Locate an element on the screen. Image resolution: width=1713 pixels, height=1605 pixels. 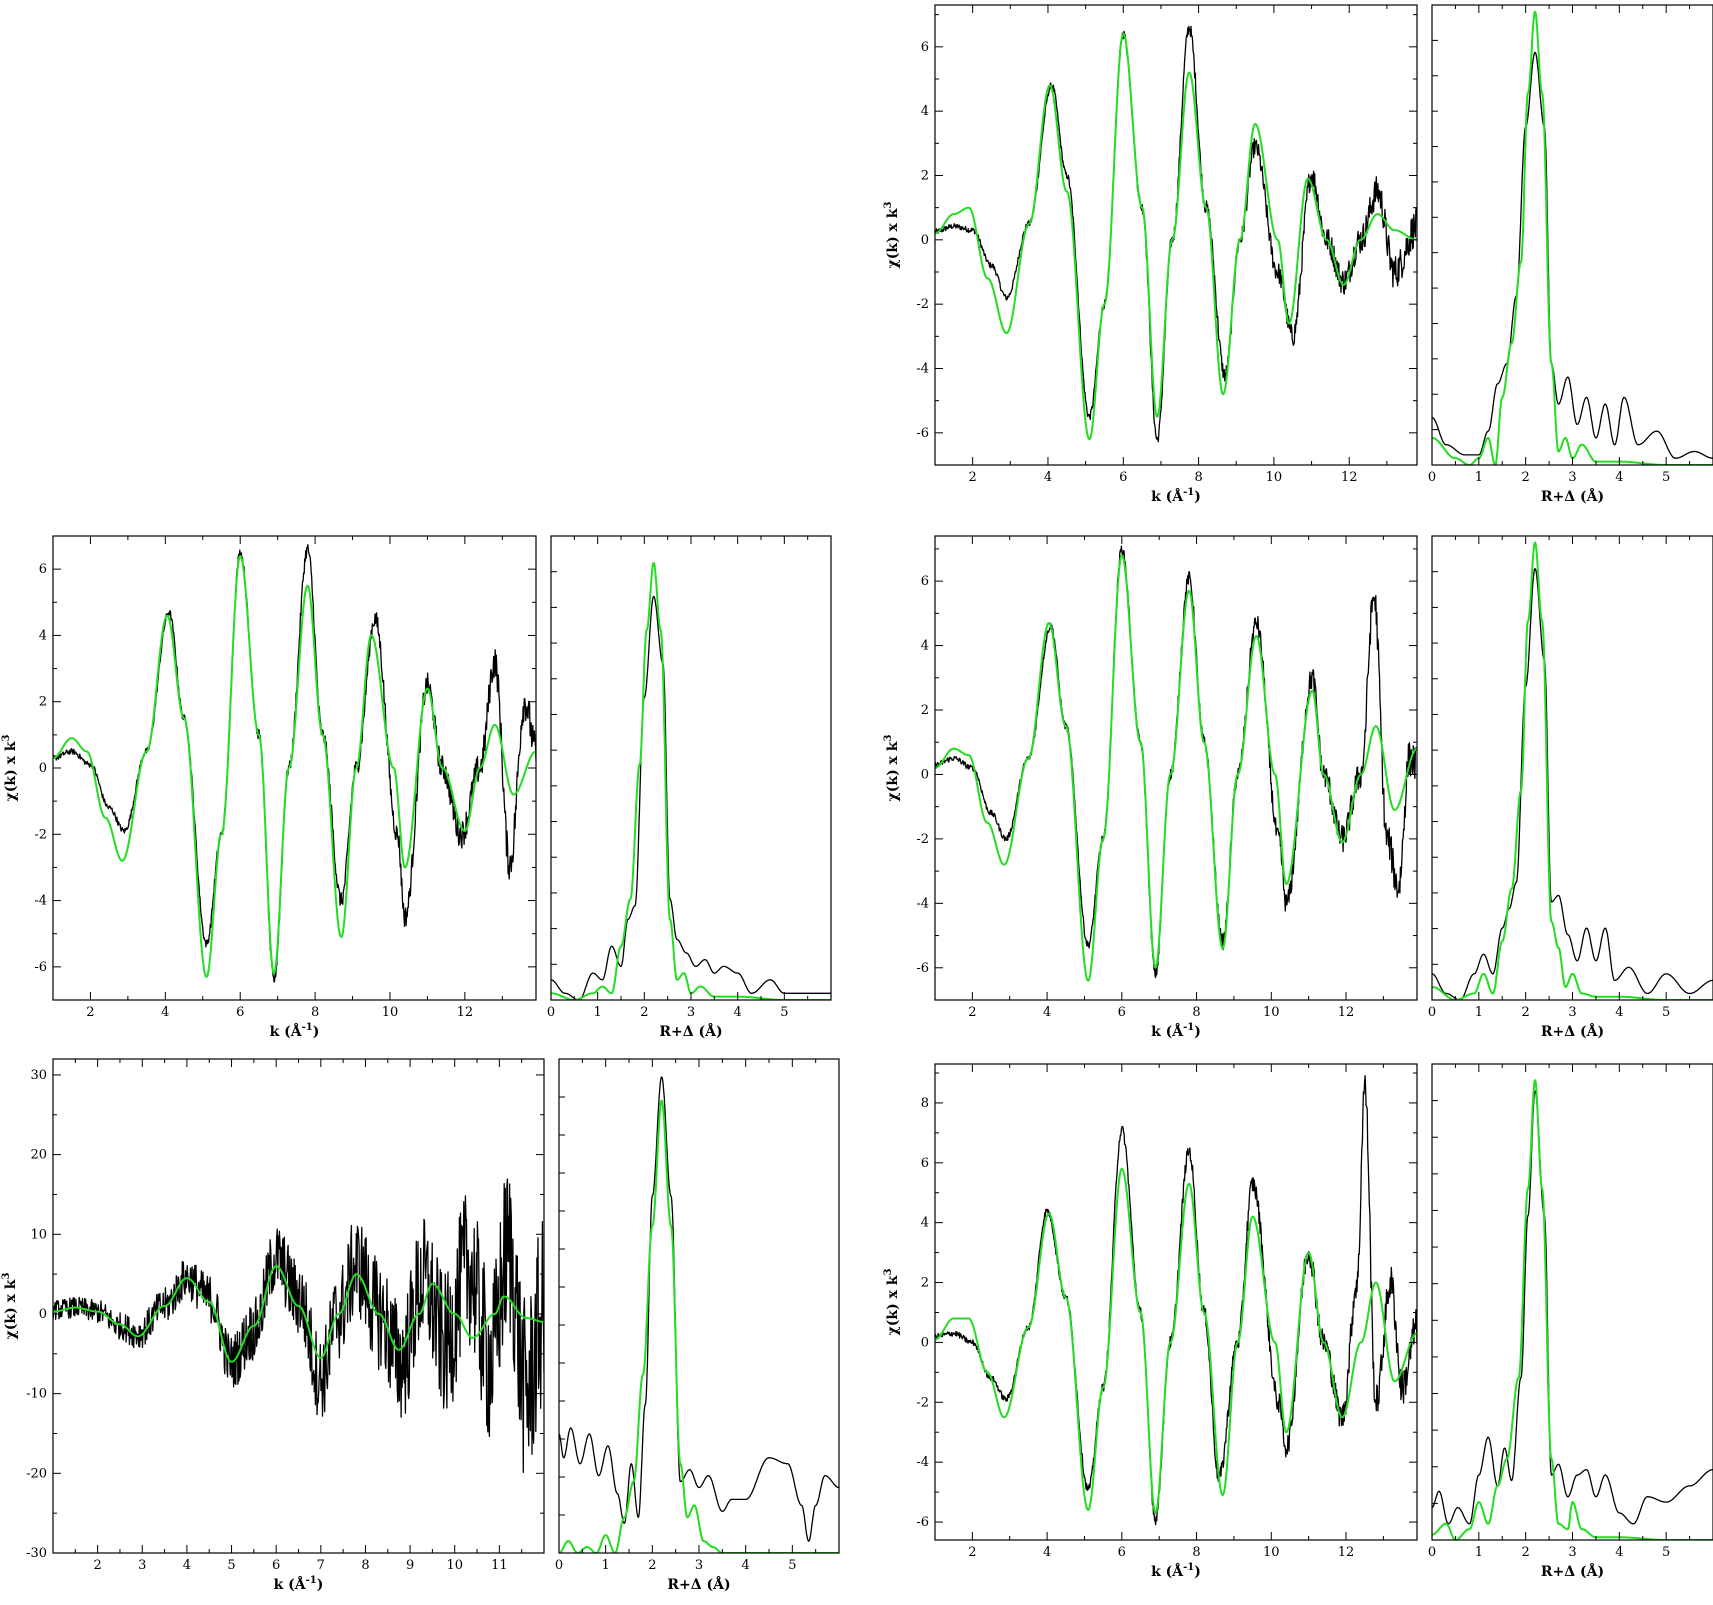
panel-p5r: 0 1 2 3 4 5 R+Δ (Å) is located at coordinates (1570, 1321).